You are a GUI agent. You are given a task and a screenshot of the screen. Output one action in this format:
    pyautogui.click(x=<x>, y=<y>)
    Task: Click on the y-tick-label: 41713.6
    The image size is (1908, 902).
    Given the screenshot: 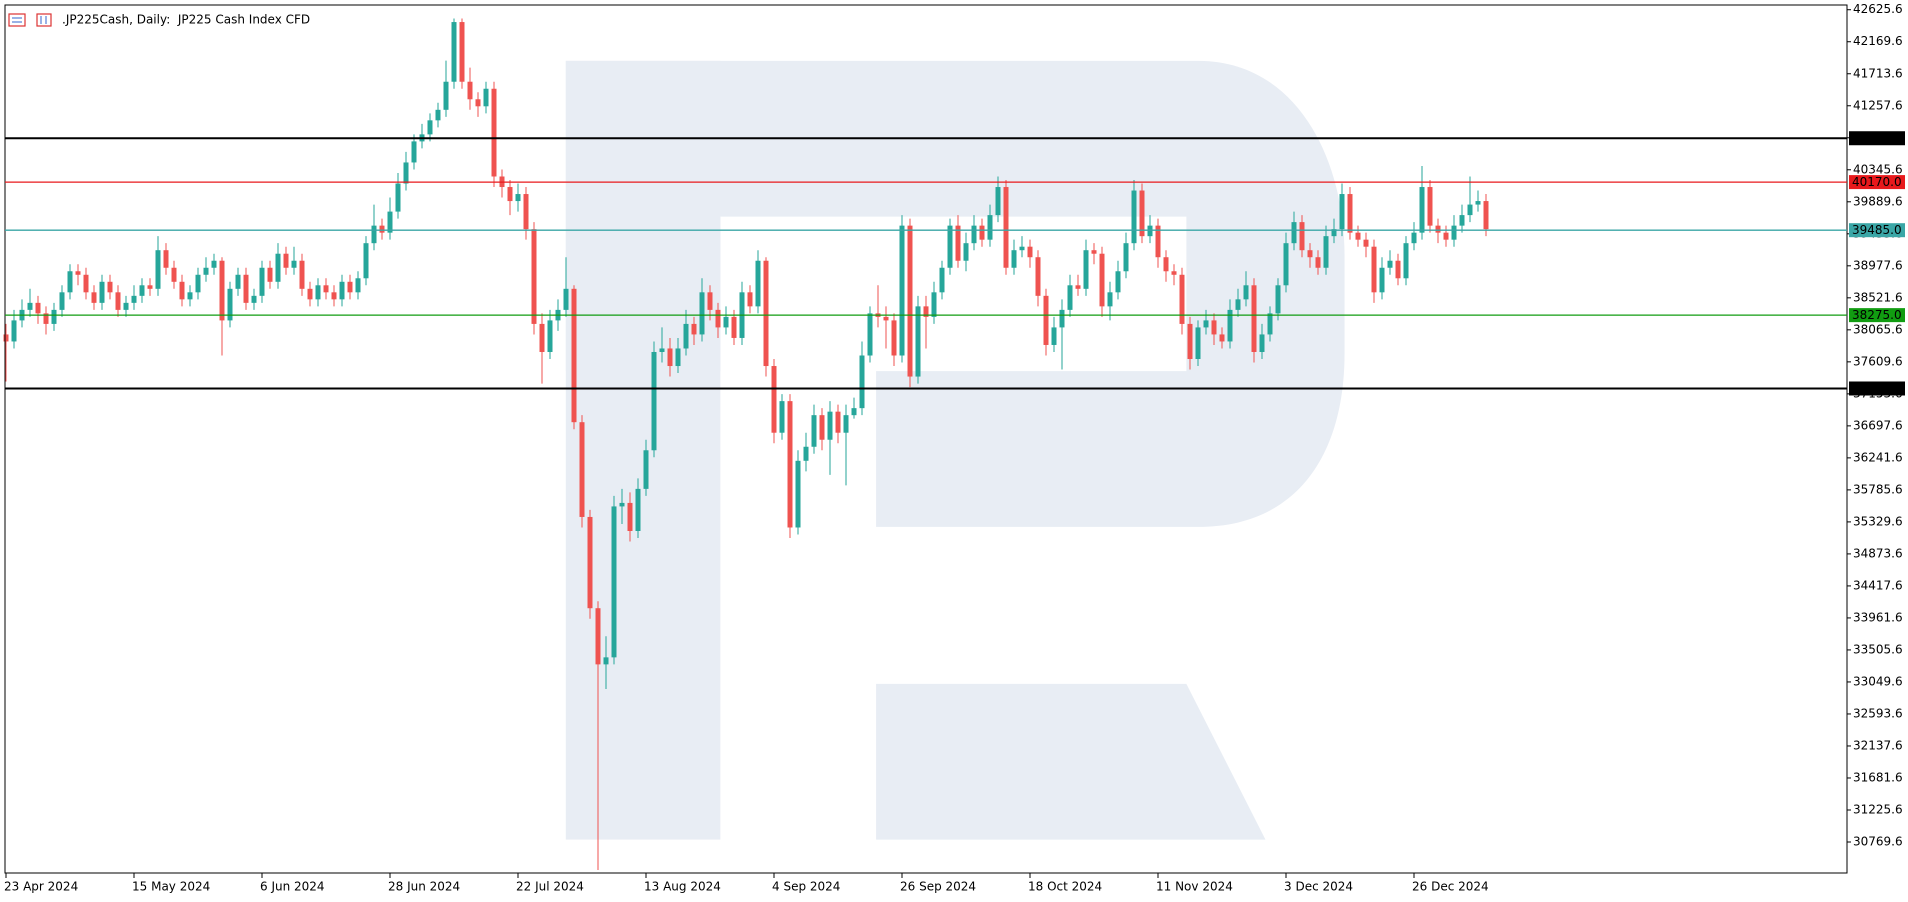 What is the action you would take?
    pyautogui.click(x=1878, y=73)
    